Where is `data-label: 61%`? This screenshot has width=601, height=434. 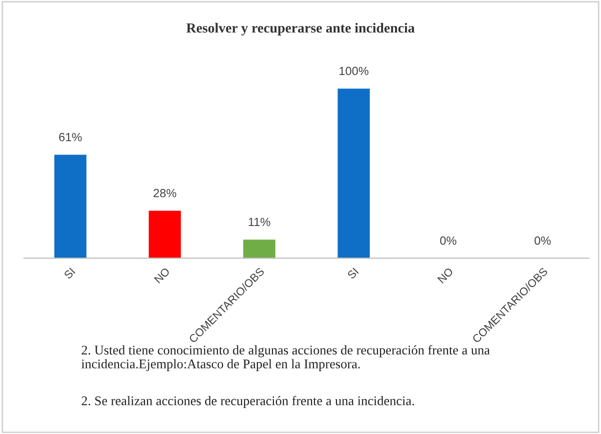
data-label: 61% is located at coordinates (70, 137).